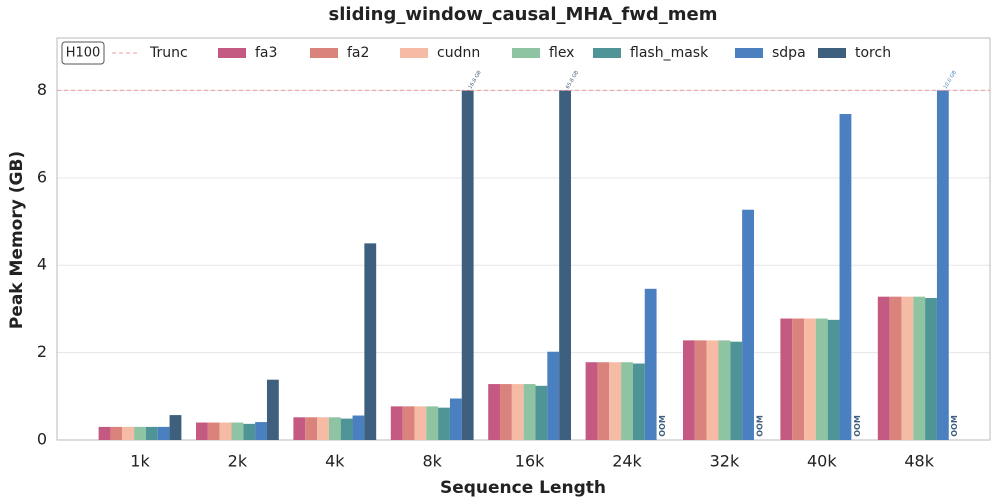 This screenshot has height=504, width=997. What do you see at coordinates (42, 176) in the screenshot?
I see `y-tick-label: 6` at bounding box center [42, 176].